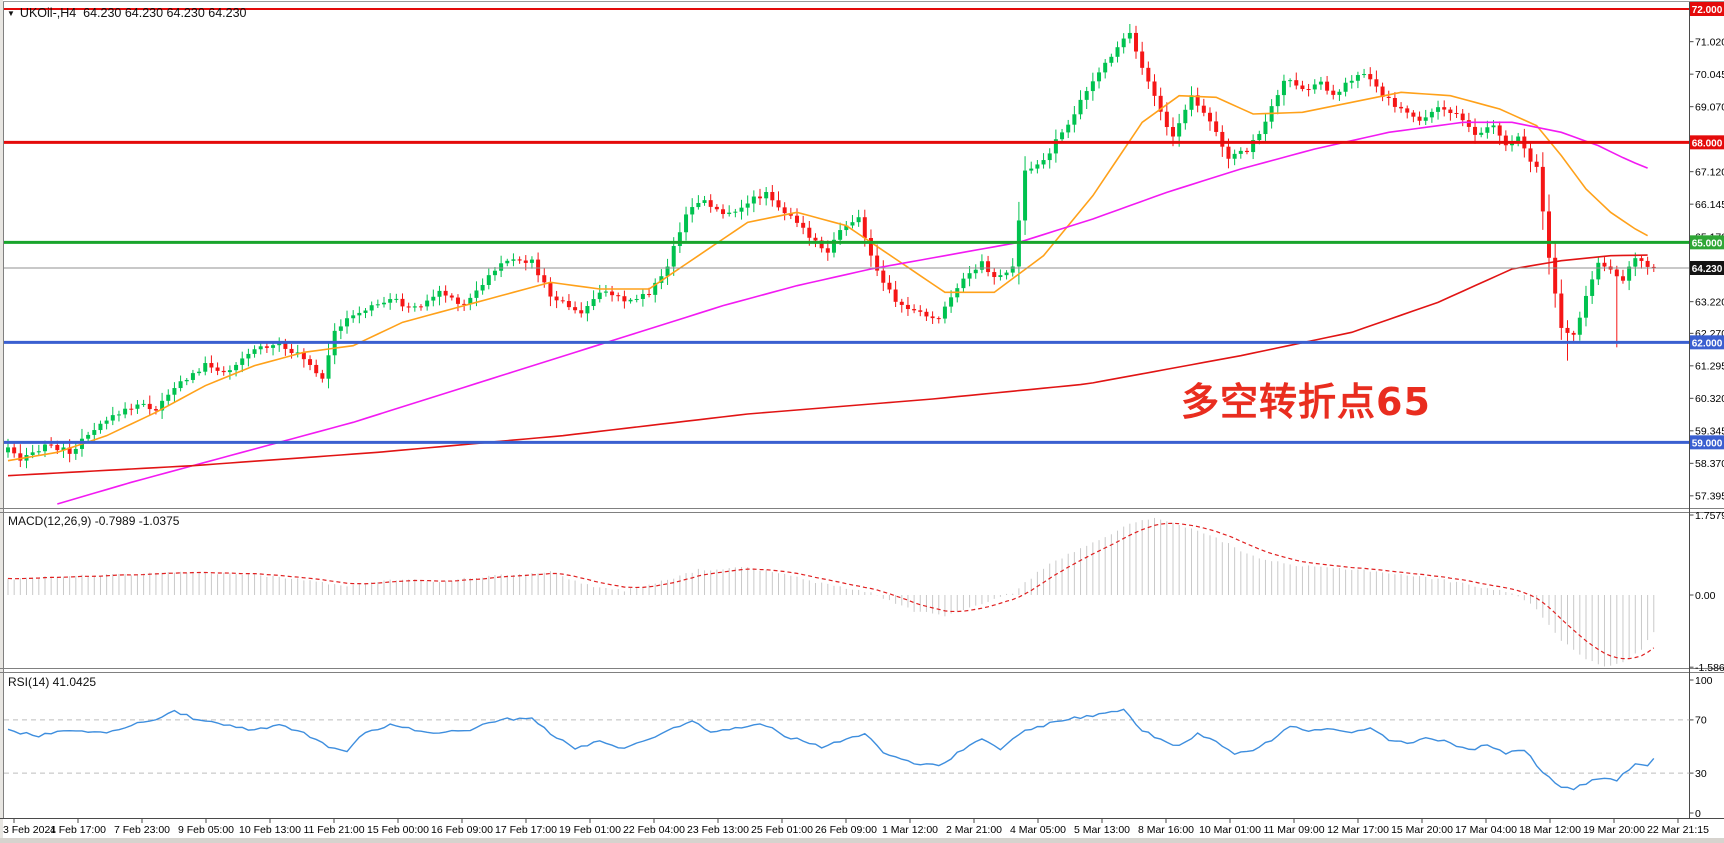 The height and width of the screenshot is (843, 1724). I want to click on price-tick-label: 67.120, so click(1709, 172).